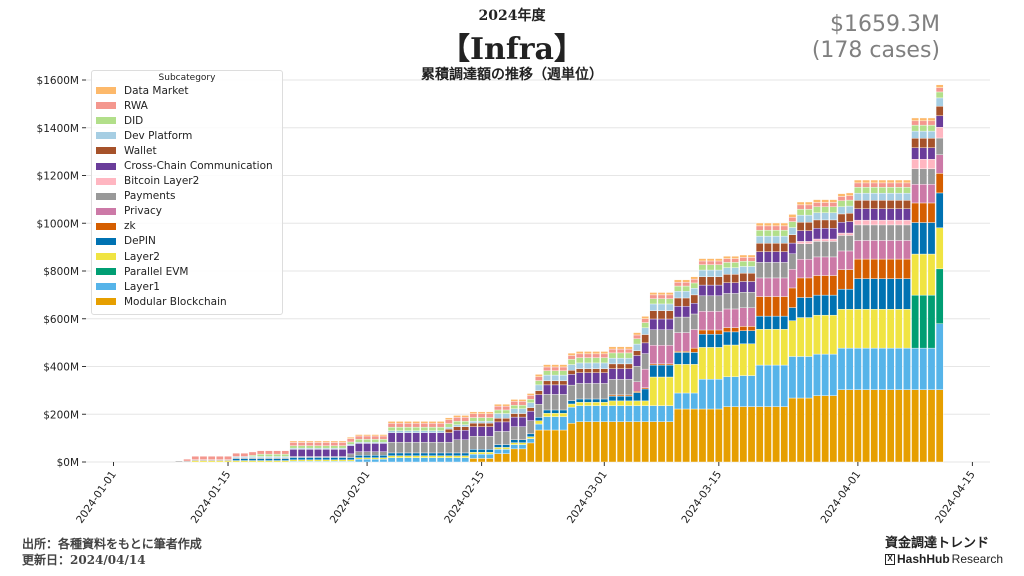 Image resolution: width=1024 pixels, height=576 pixels. What do you see at coordinates (841, 497) in the screenshot?
I see `x-tick-label: 2024-04-01` at bounding box center [841, 497].